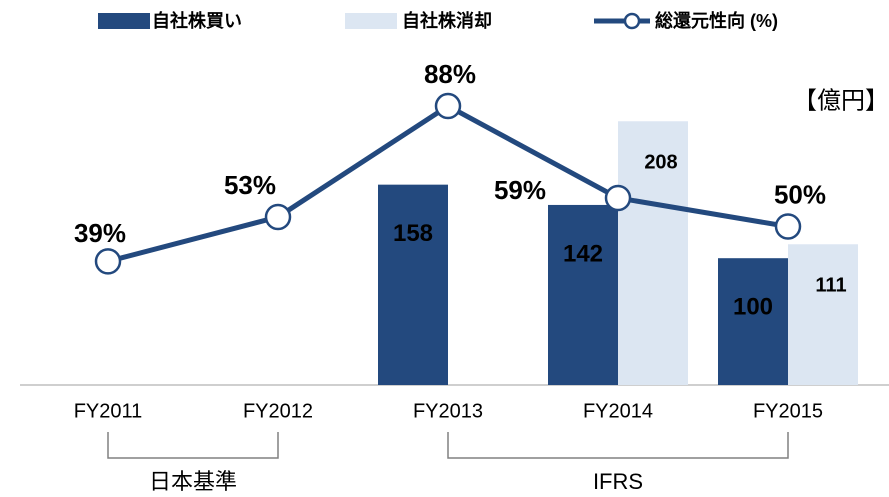 This screenshot has width=889, height=497. I want to click on x-tick-label: FY2014, so click(618, 411).